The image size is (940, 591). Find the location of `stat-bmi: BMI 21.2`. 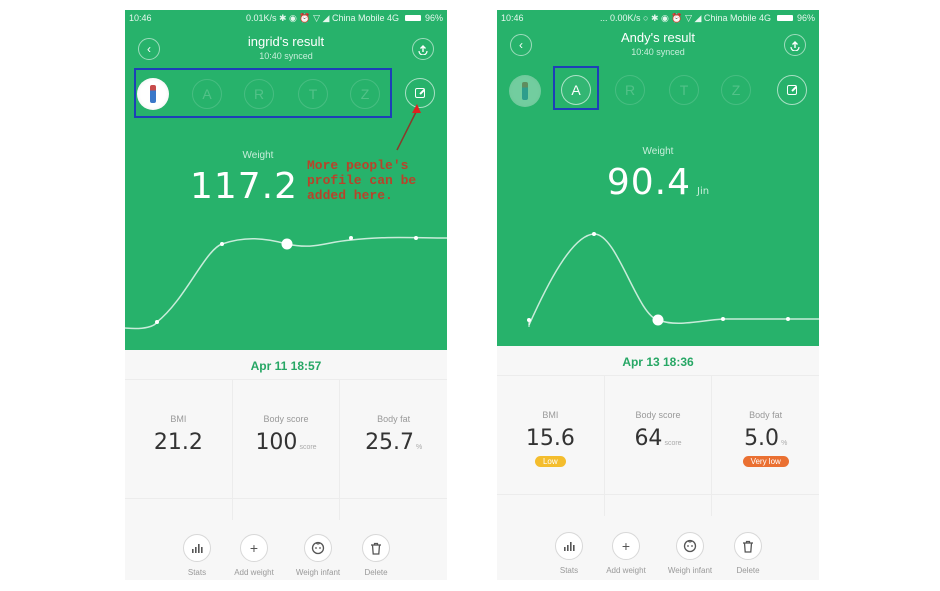

stat-bmi: BMI 21.2 is located at coordinates (179, 439).